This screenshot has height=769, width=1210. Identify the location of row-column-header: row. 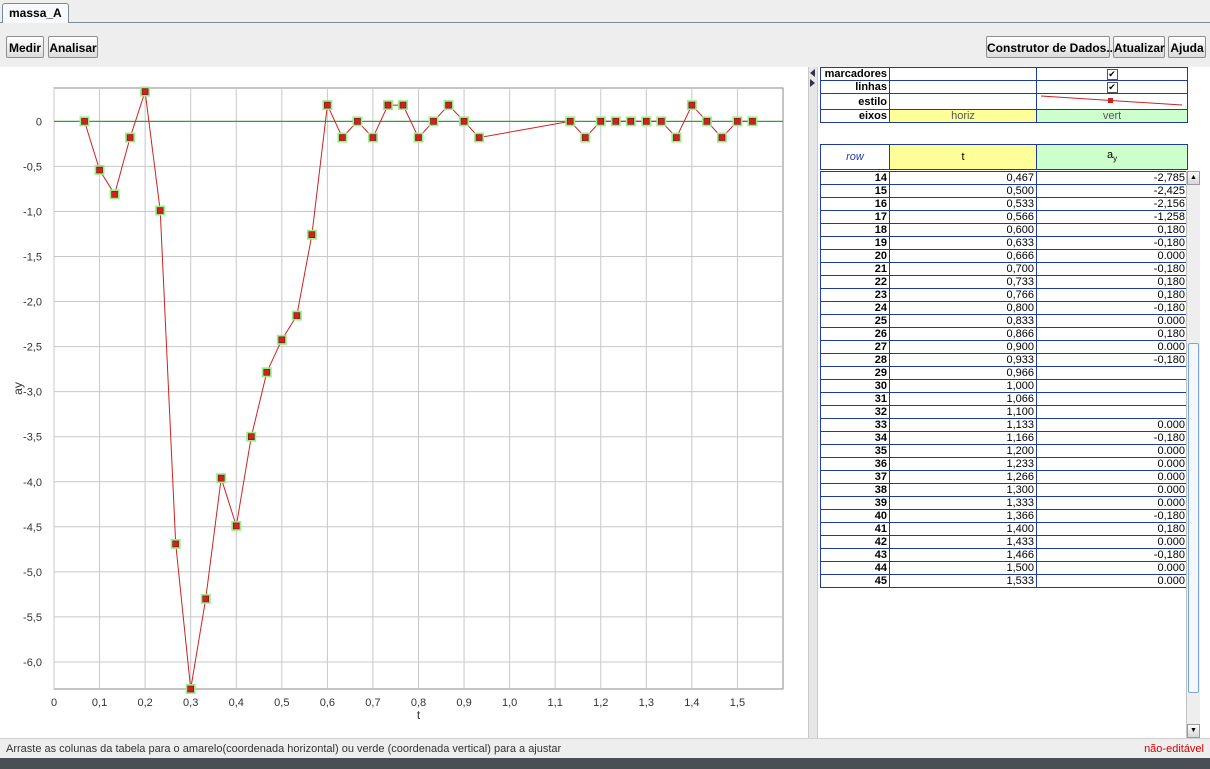
(855, 157).